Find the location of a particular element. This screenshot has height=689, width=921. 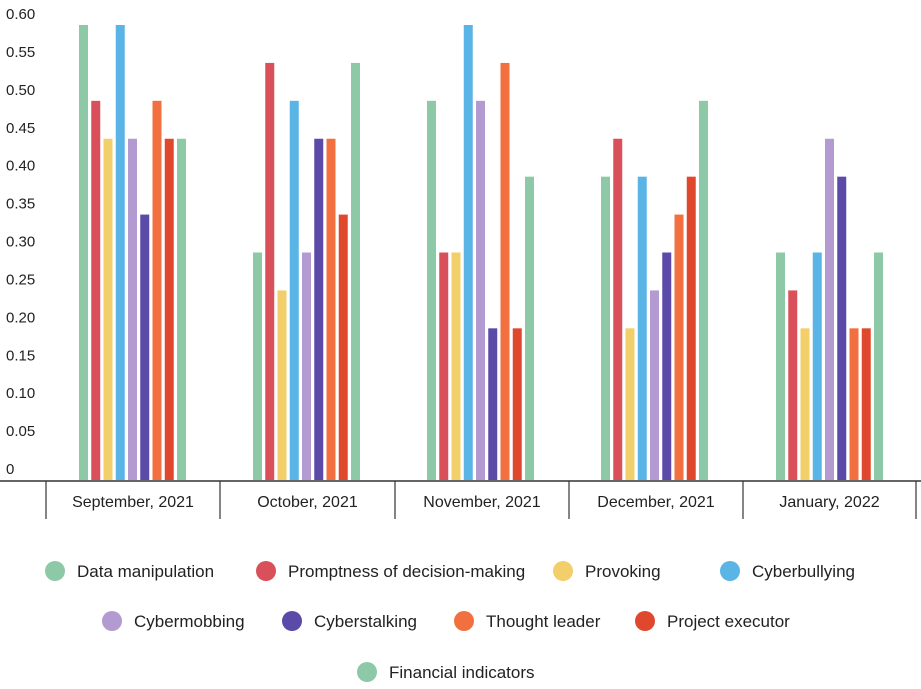

legend-label: Provoking is located at coordinates (623, 571).